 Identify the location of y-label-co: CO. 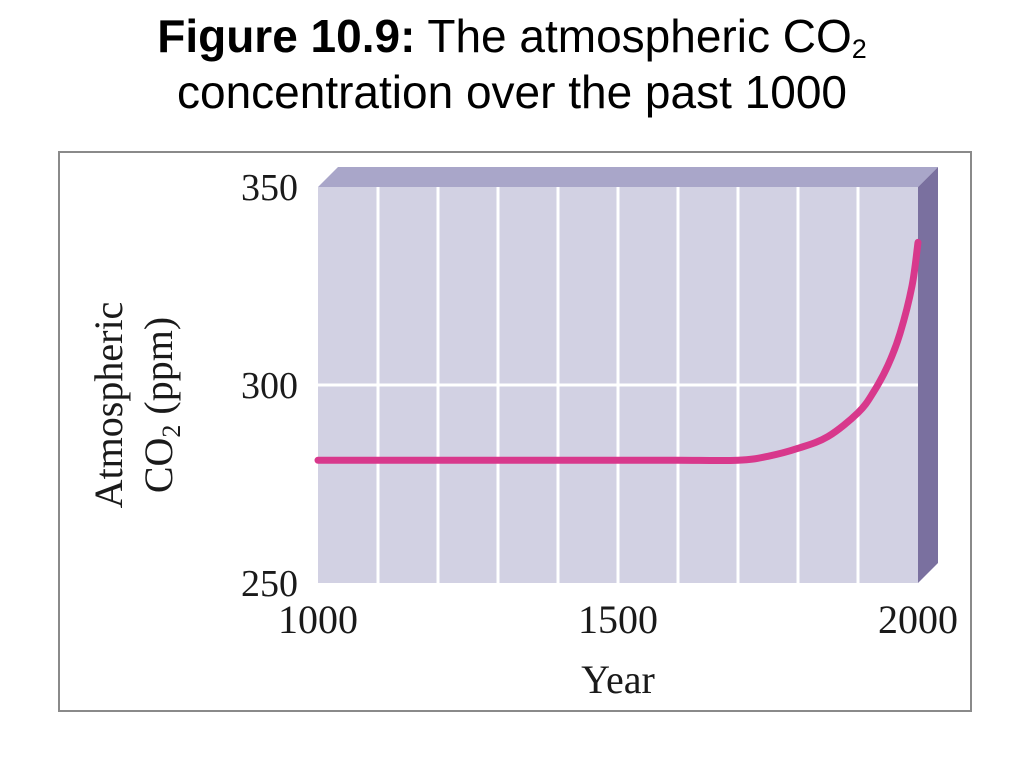
(158, 466).